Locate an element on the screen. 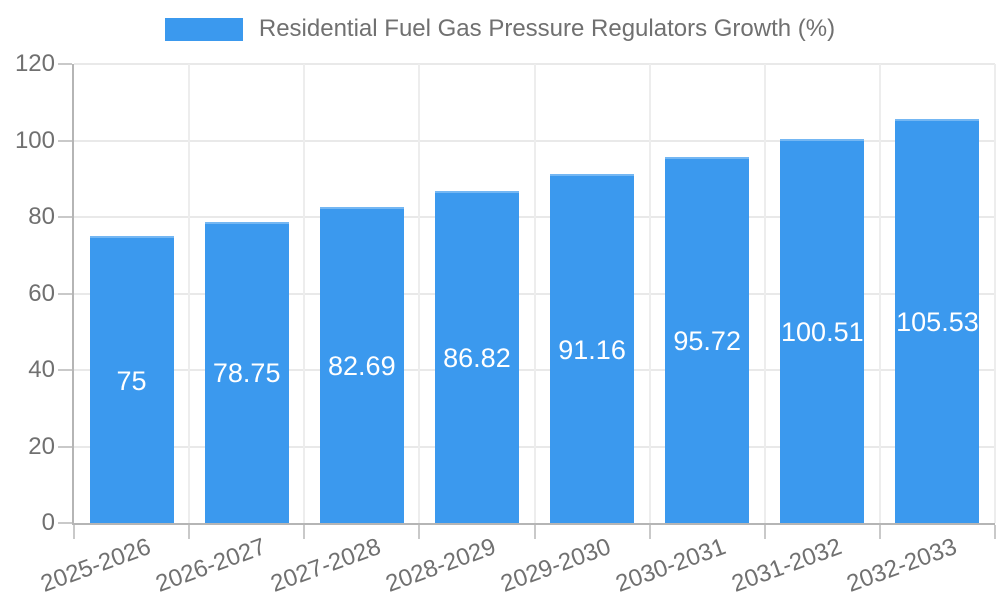 The width and height of the screenshot is (1000, 600). bar-value-label: 82.69 is located at coordinates (362, 365).